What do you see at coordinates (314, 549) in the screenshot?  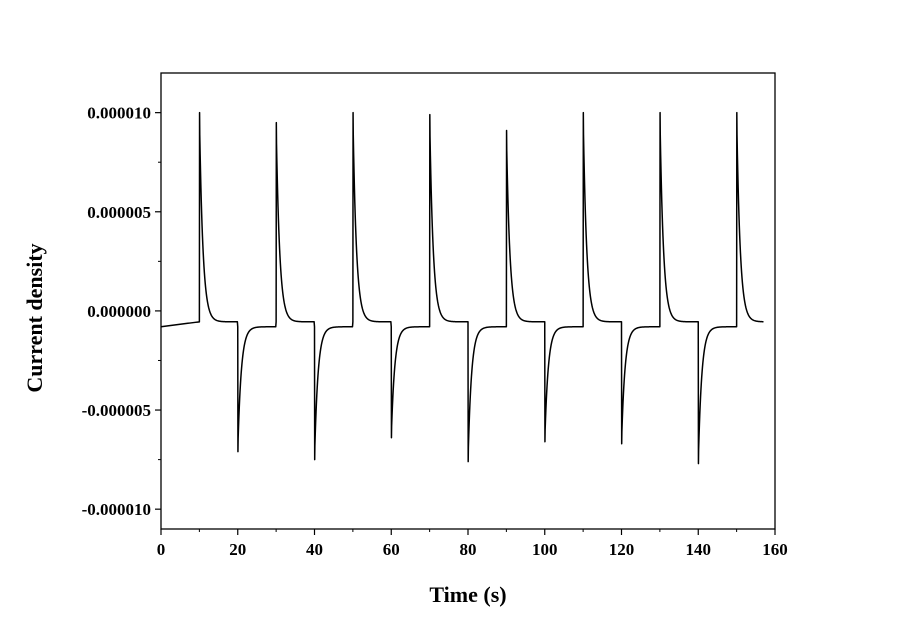 I see `x-tick-label: 40` at bounding box center [314, 549].